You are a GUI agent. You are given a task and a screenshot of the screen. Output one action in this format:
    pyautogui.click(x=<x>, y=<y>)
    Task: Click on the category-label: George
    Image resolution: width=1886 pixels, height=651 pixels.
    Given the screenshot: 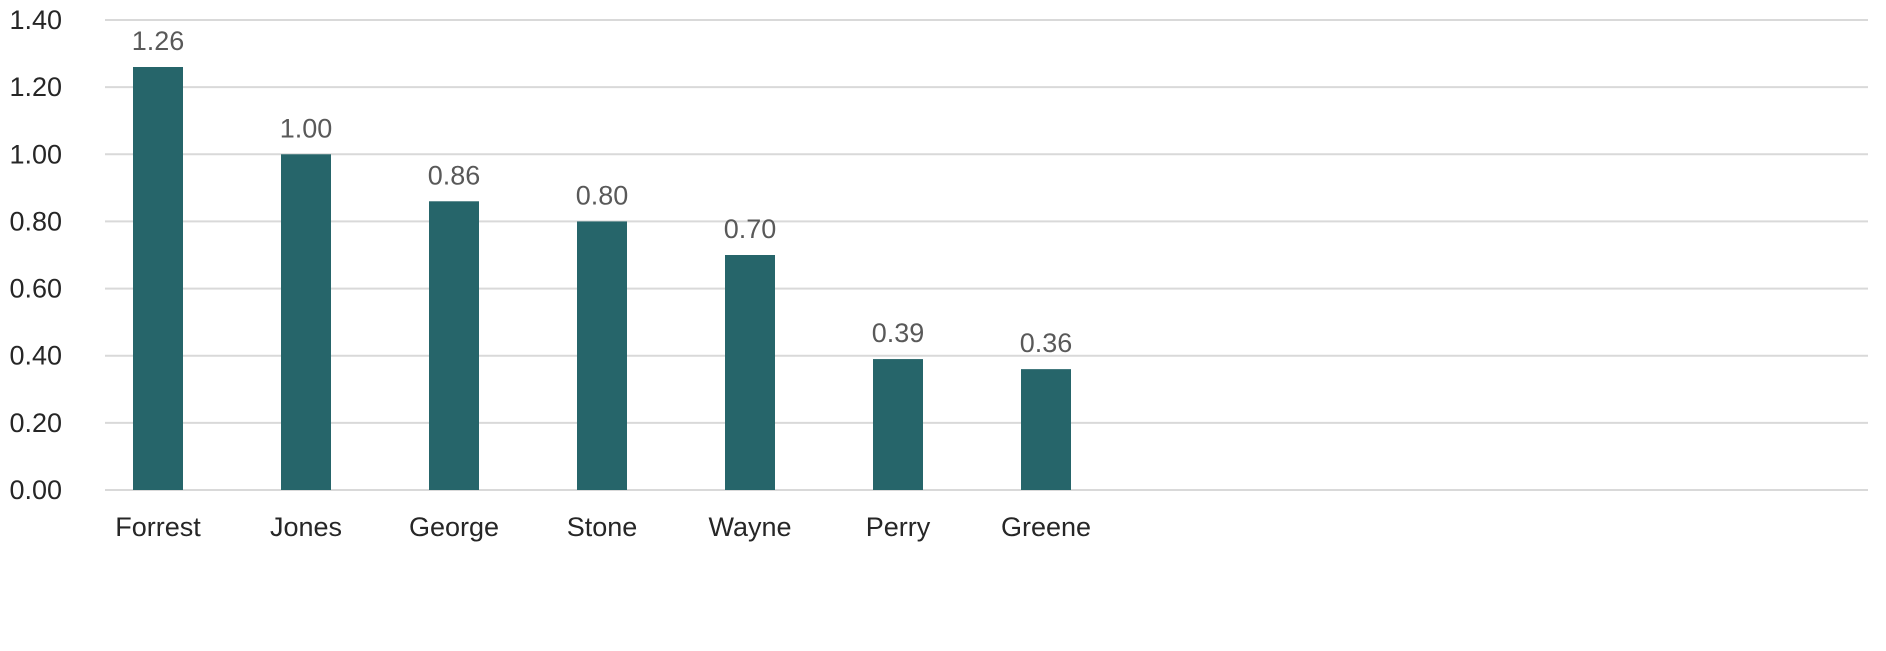 What is the action you would take?
    pyautogui.click(x=454, y=527)
    